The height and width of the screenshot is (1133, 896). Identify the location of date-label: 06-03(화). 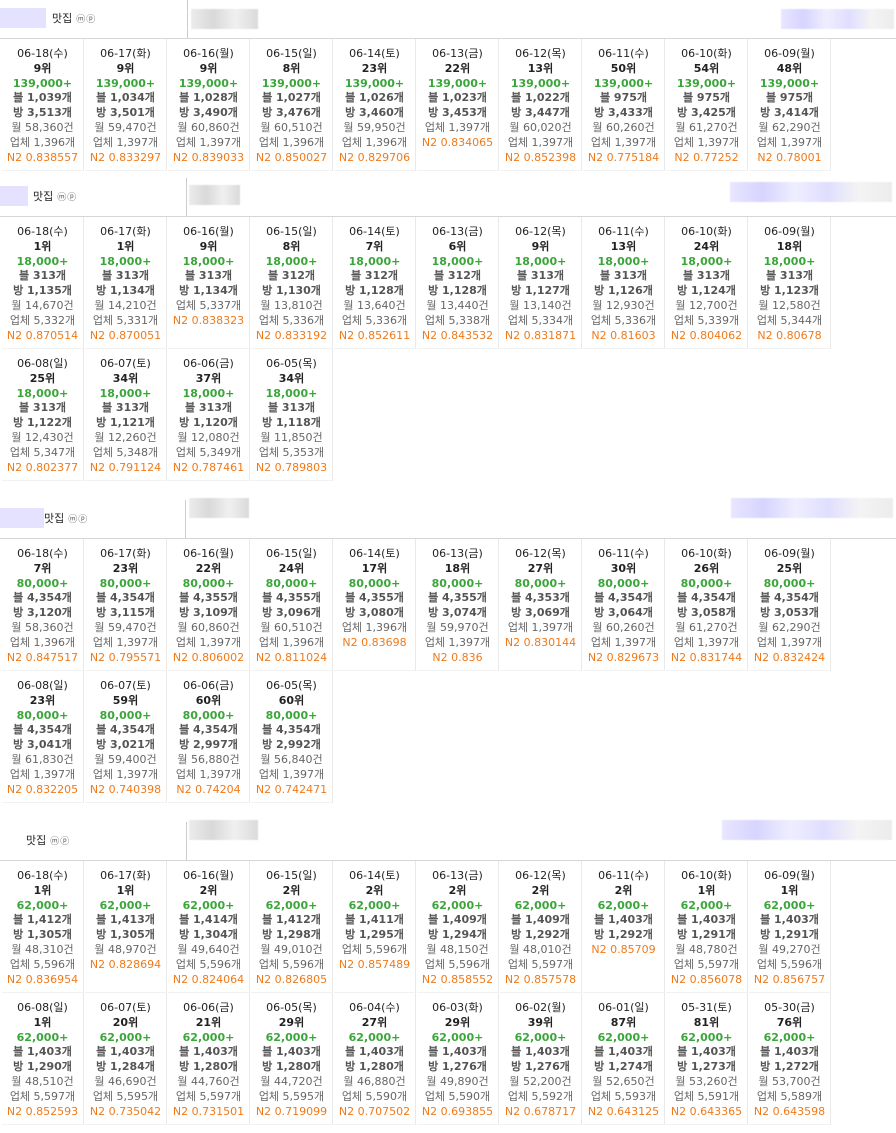
(457, 1007).